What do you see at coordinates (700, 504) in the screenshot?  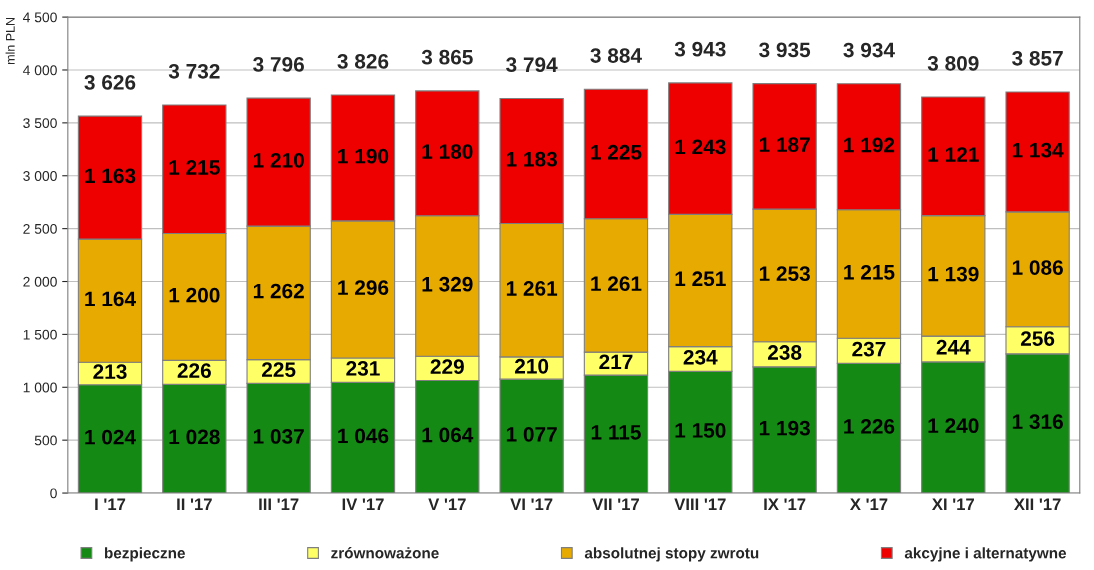 I see `x-tick-label: VIII '17` at bounding box center [700, 504].